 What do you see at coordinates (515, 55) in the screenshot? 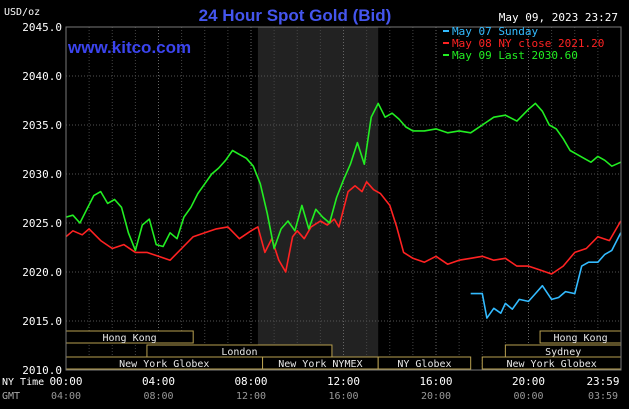
I see `legend-entry: May 09 Last 2030.60` at bounding box center [515, 55].